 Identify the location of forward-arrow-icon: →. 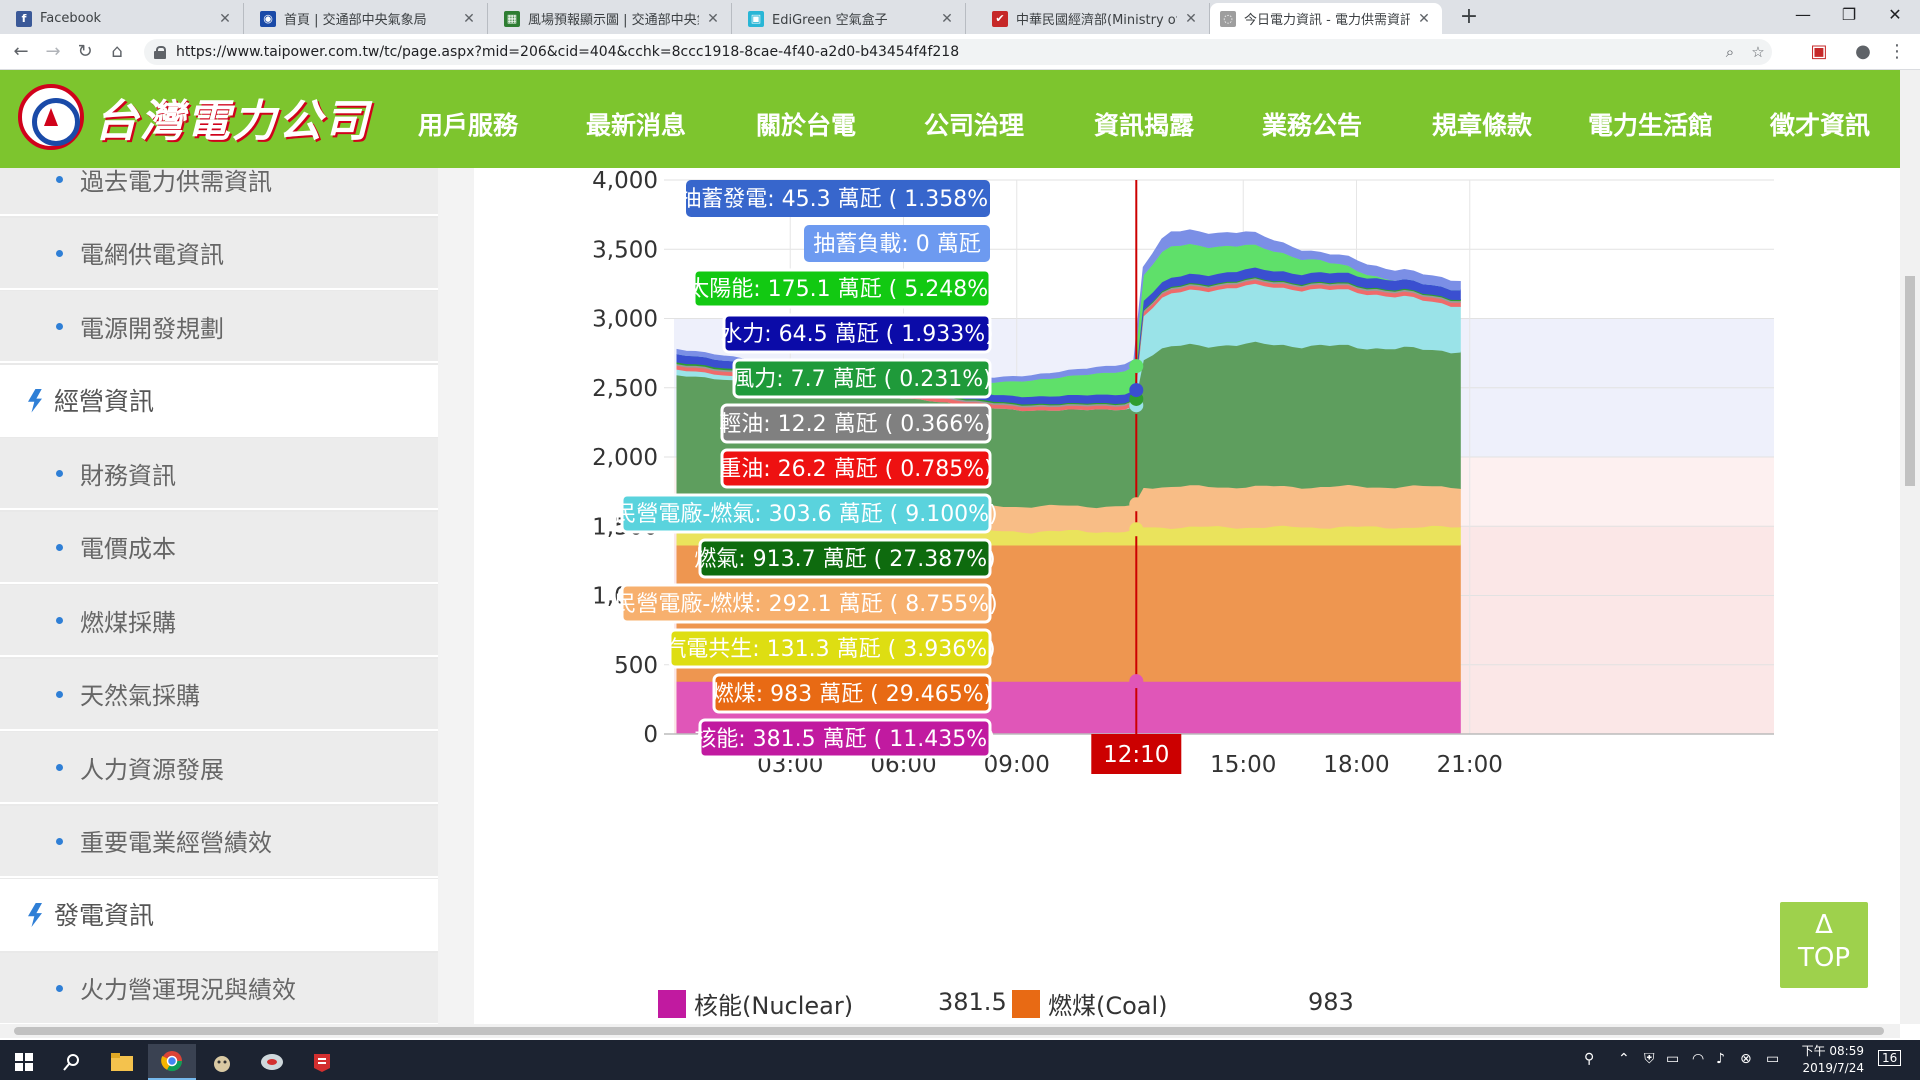
(53, 51).